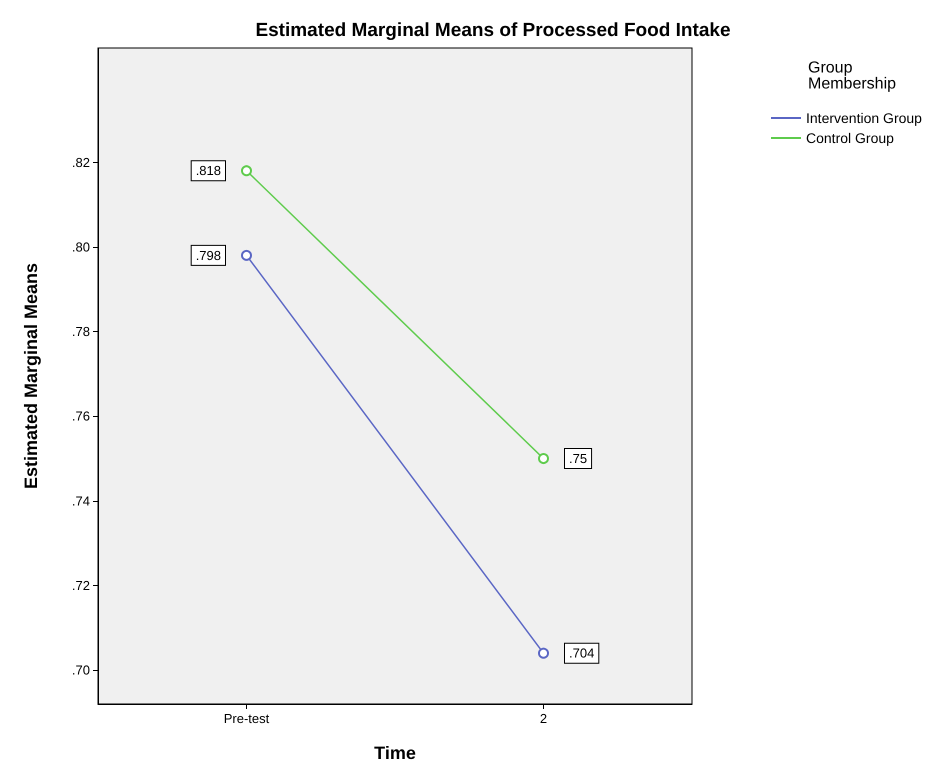 The width and height of the screenshot is (945, 784). What do you see at coordinates (208, 255) in the screenshot?
I see `data-label: .798` at bounding box center [208, 255].